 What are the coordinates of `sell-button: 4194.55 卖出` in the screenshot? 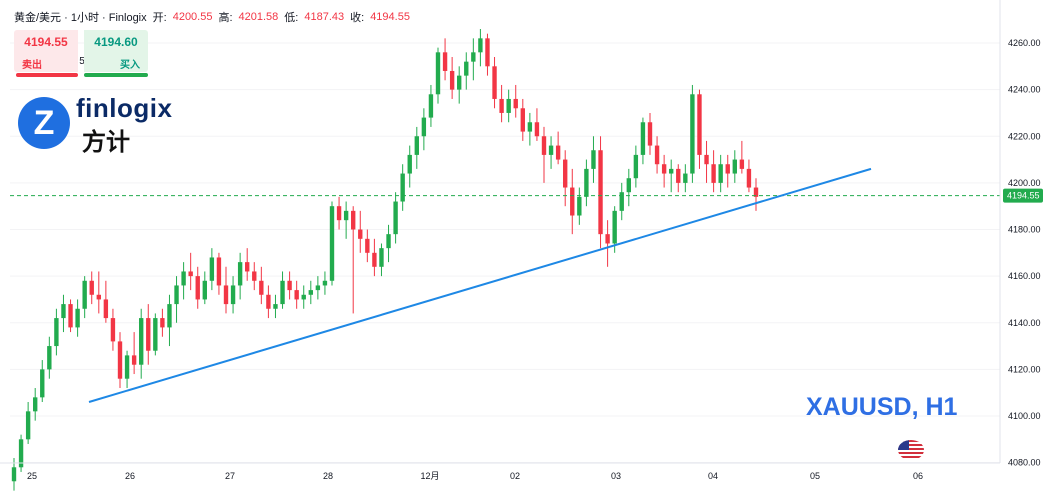 It's located at (46, 51).